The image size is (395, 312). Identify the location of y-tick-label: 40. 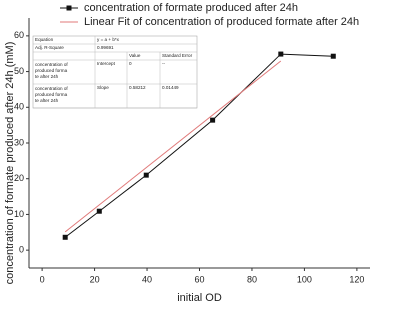
(19, 107).